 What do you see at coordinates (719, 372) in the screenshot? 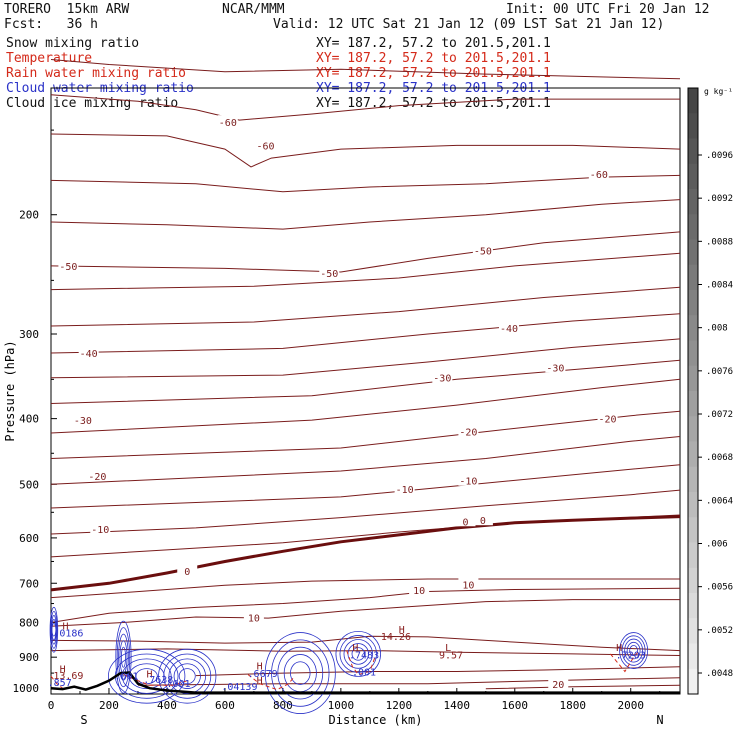
I see `colorbar-label: .0076` at bounding box center [719, 372].